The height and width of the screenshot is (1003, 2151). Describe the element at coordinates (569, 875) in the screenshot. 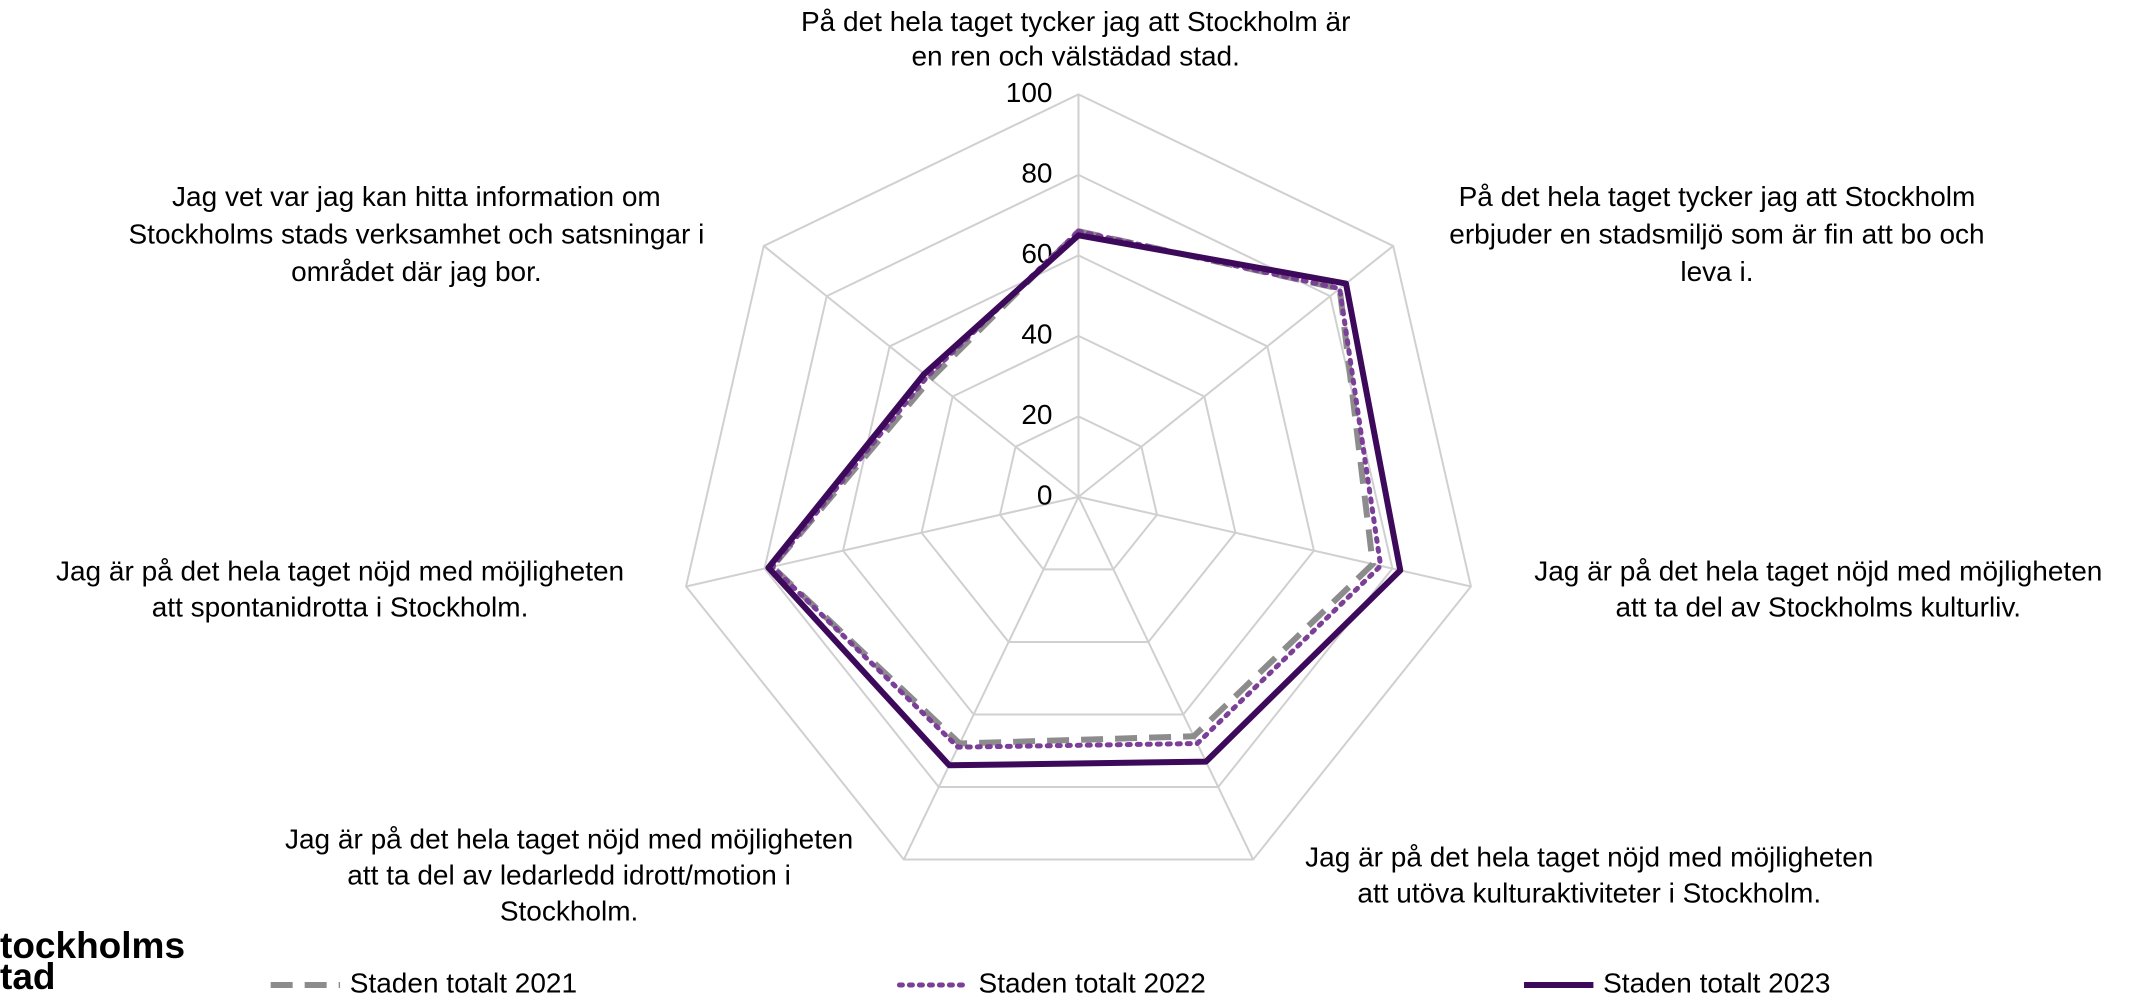

I see `category-label: att ta del av ledarledd idrott/motion i` at that location.